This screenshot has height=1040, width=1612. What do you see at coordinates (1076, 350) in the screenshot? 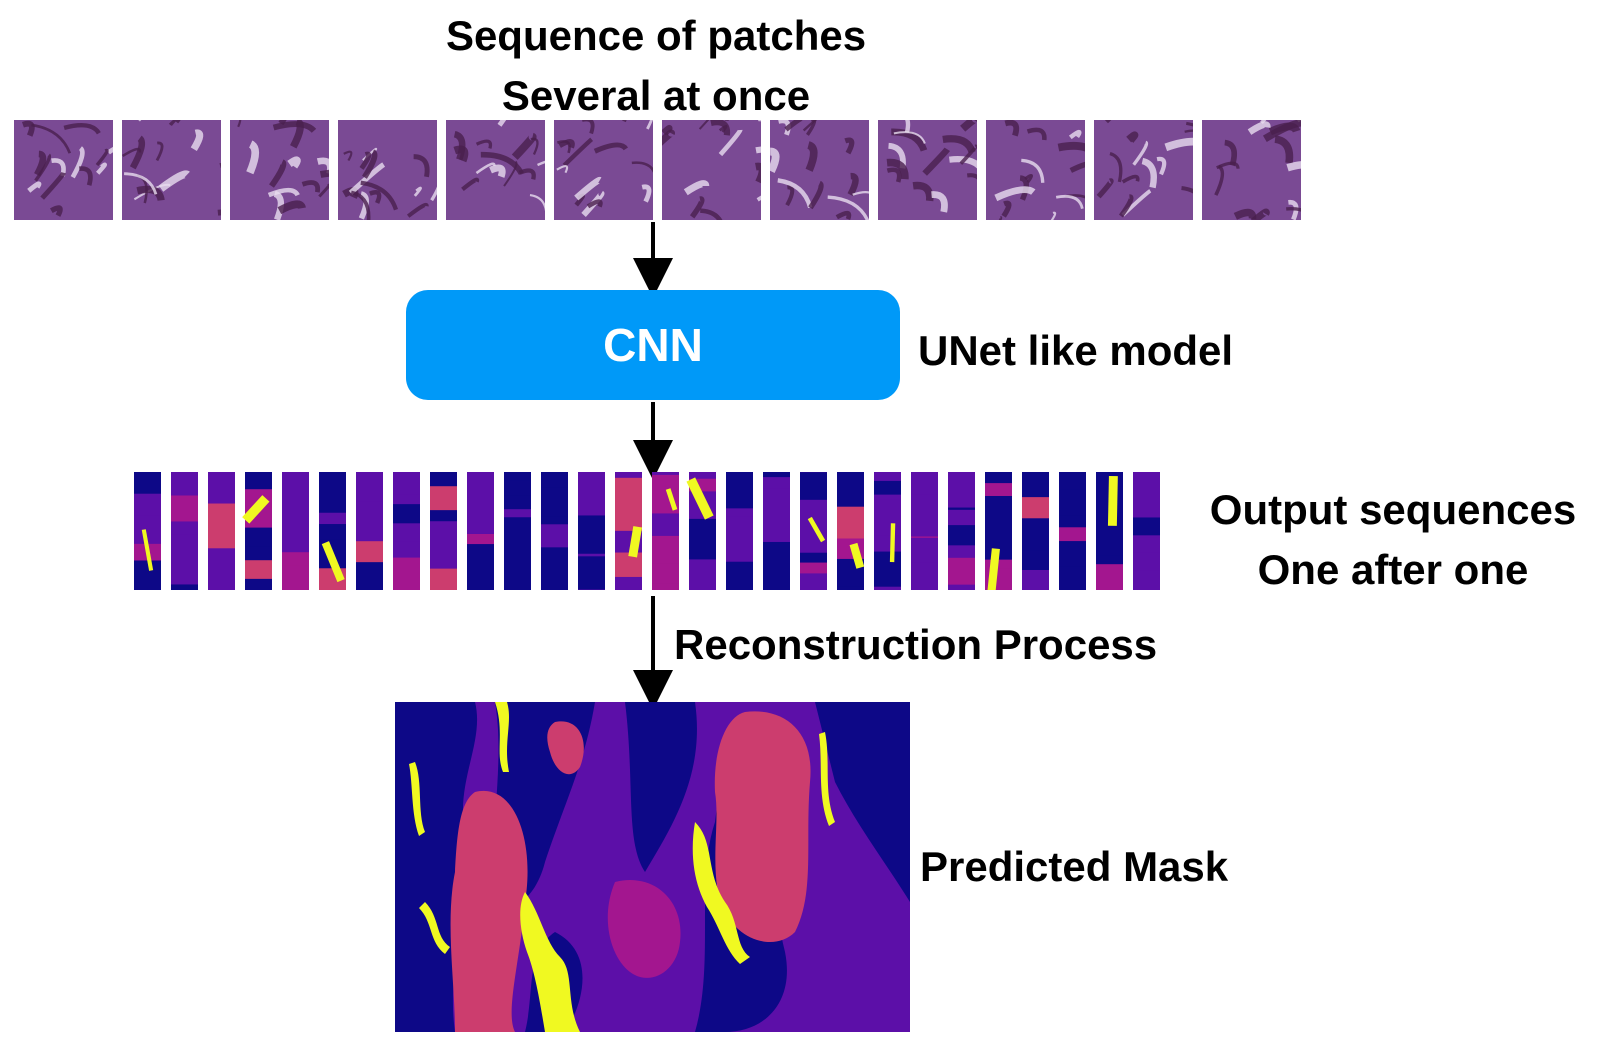
I see `unet-model-label: UNet like model` at bounding box center [1076, 350].